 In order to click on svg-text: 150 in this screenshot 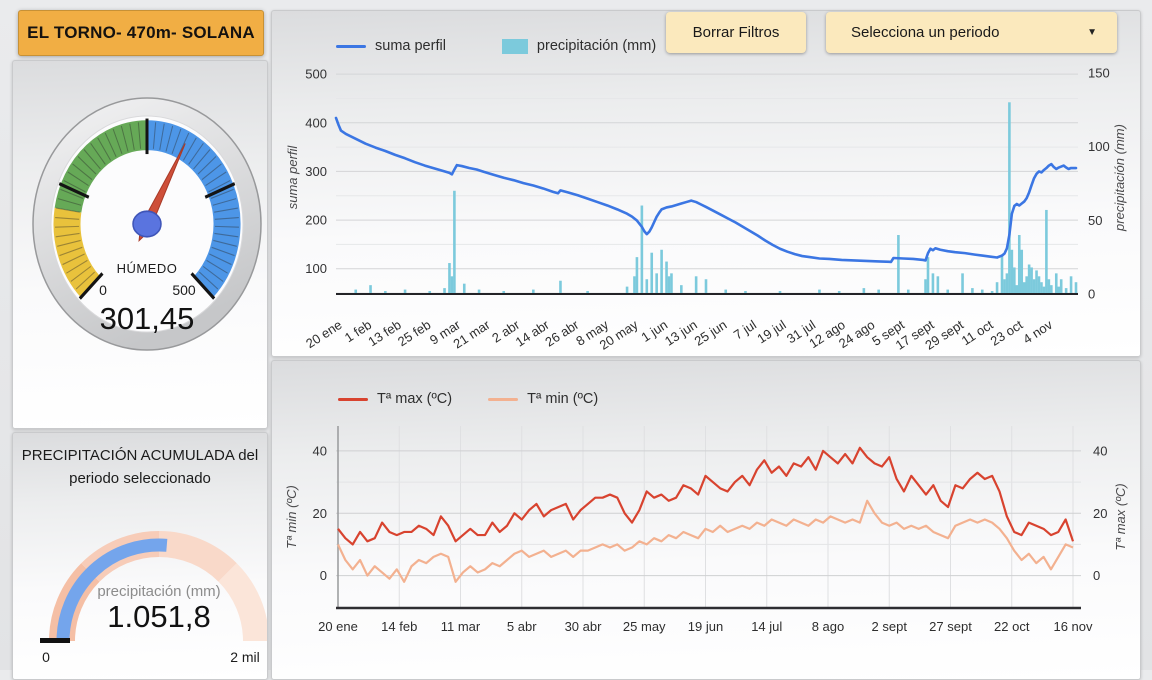, I will do `click(1099, 72)`.